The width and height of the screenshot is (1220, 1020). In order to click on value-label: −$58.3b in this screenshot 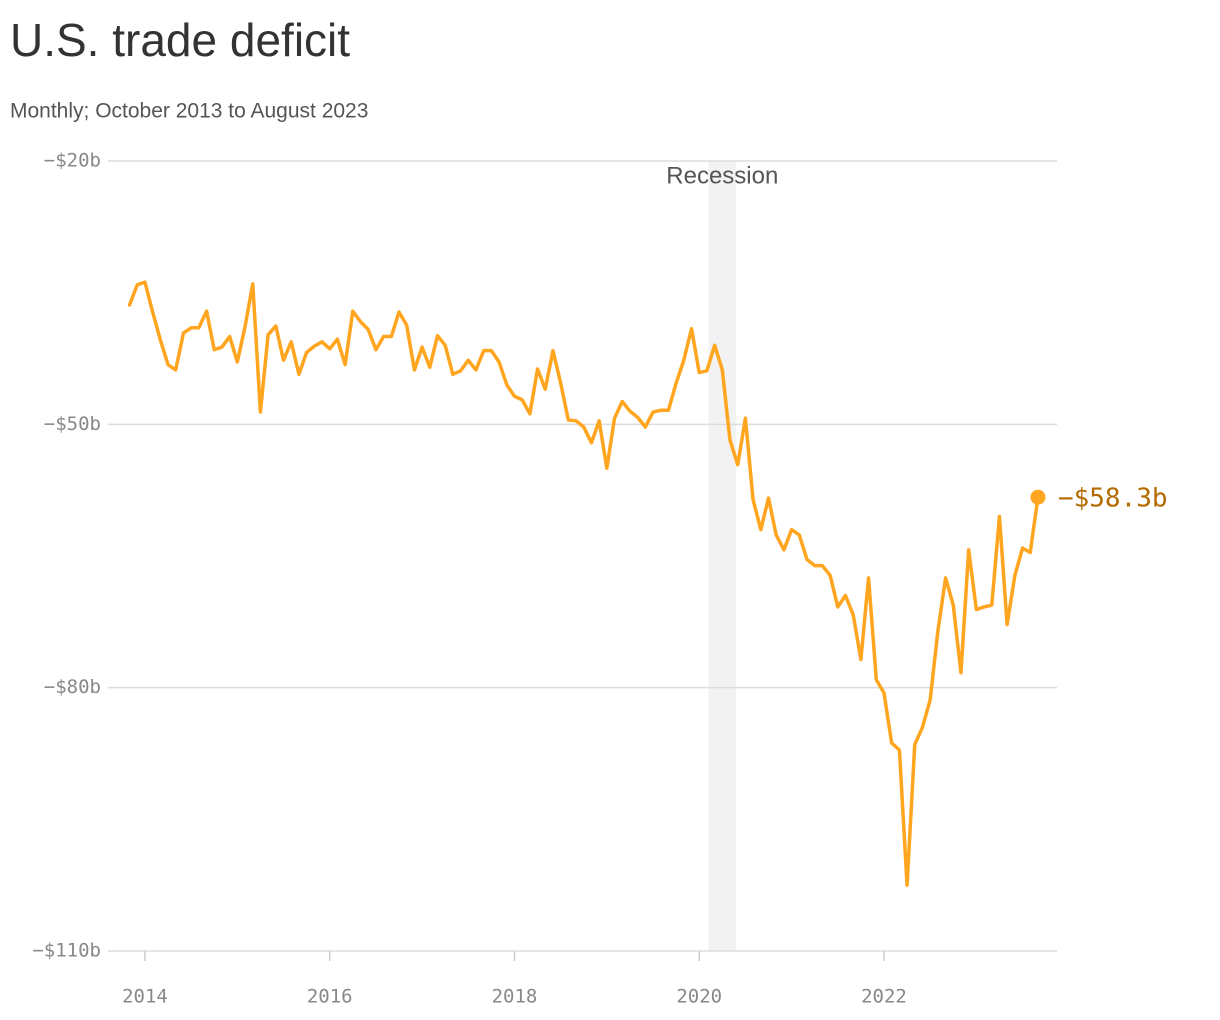, I will do `click(1113, 499)`.